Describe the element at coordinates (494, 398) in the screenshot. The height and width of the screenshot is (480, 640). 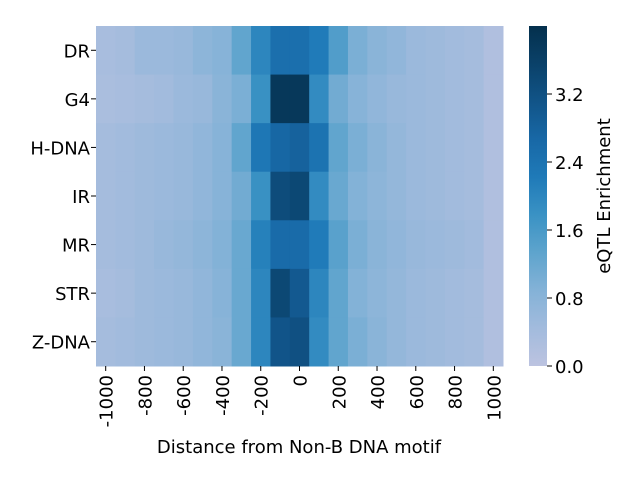
I see `x-tick-label: 1000` at that location.